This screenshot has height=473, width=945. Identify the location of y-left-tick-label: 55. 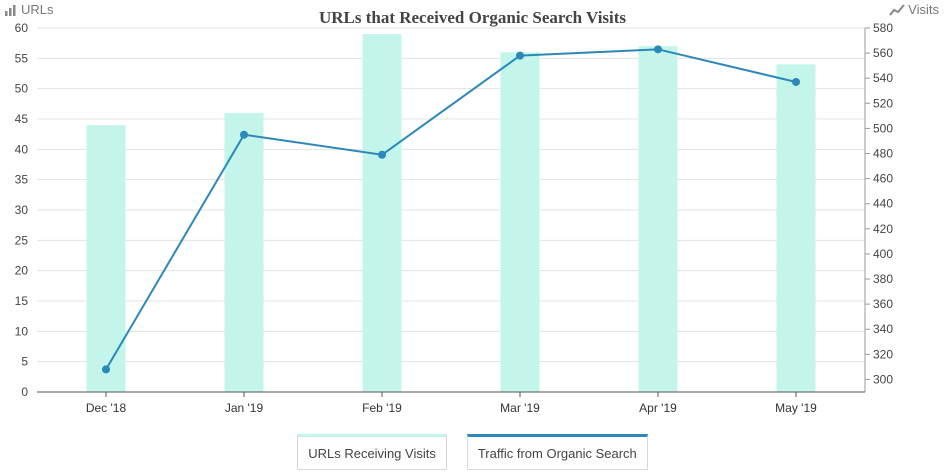
(22, 58).